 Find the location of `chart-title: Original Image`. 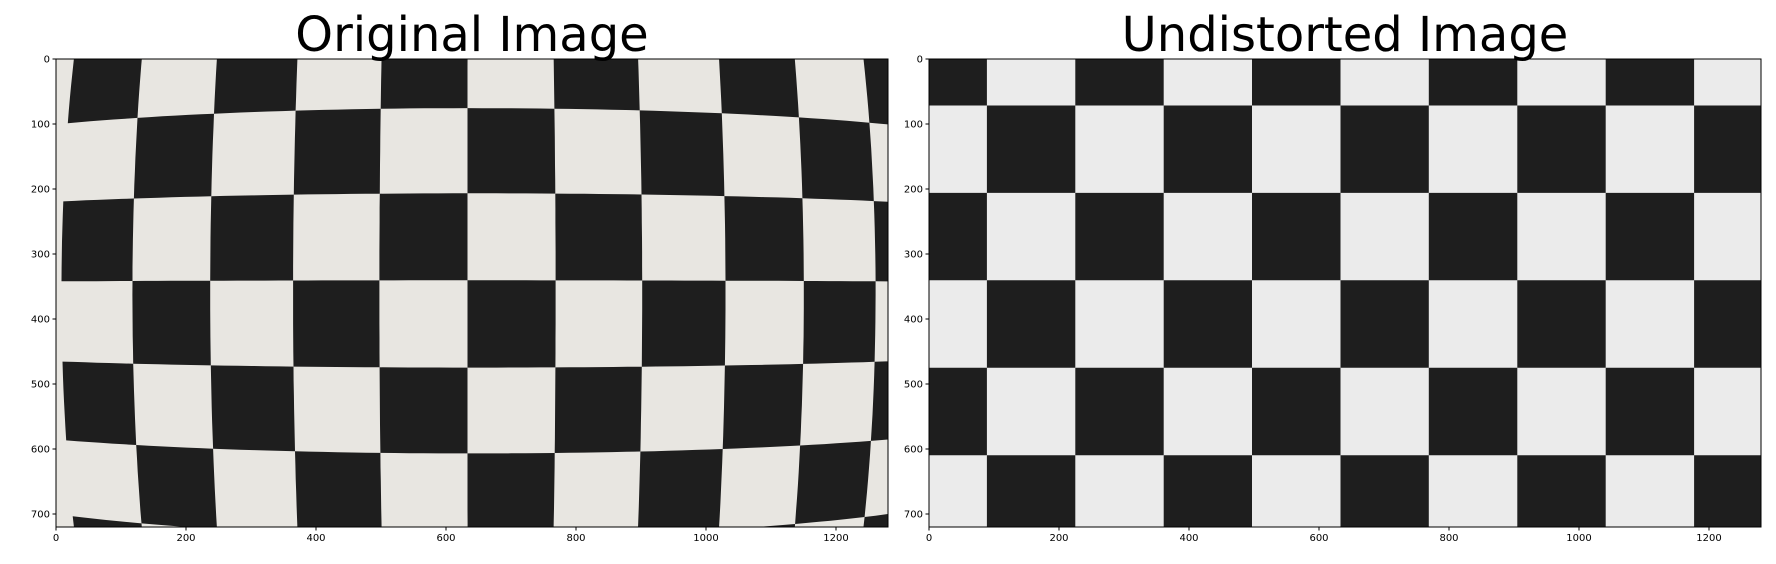

chart-title: Original Image is located at coordinates (471, 35).